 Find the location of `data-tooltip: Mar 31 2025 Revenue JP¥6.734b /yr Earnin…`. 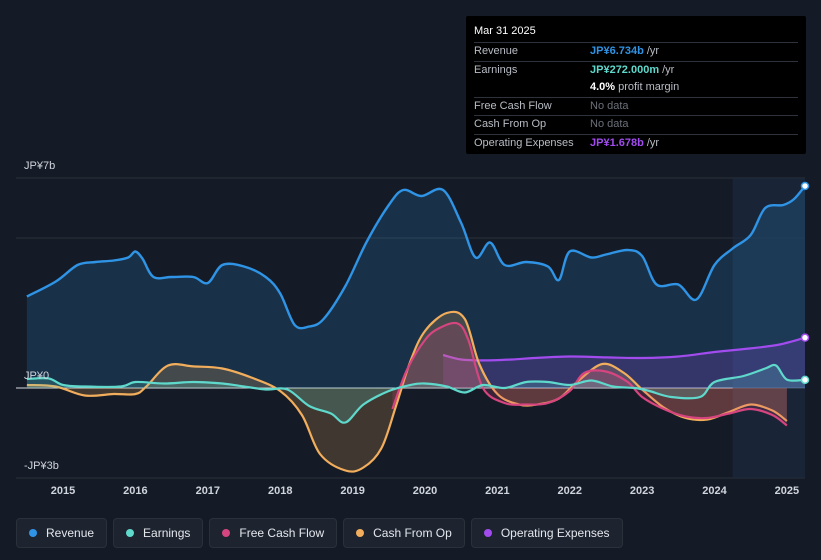

data-tooltip: Mar 31 2025 Revenue JP¥6.734b /yr Earnin… is located at coordinates (636, 85).